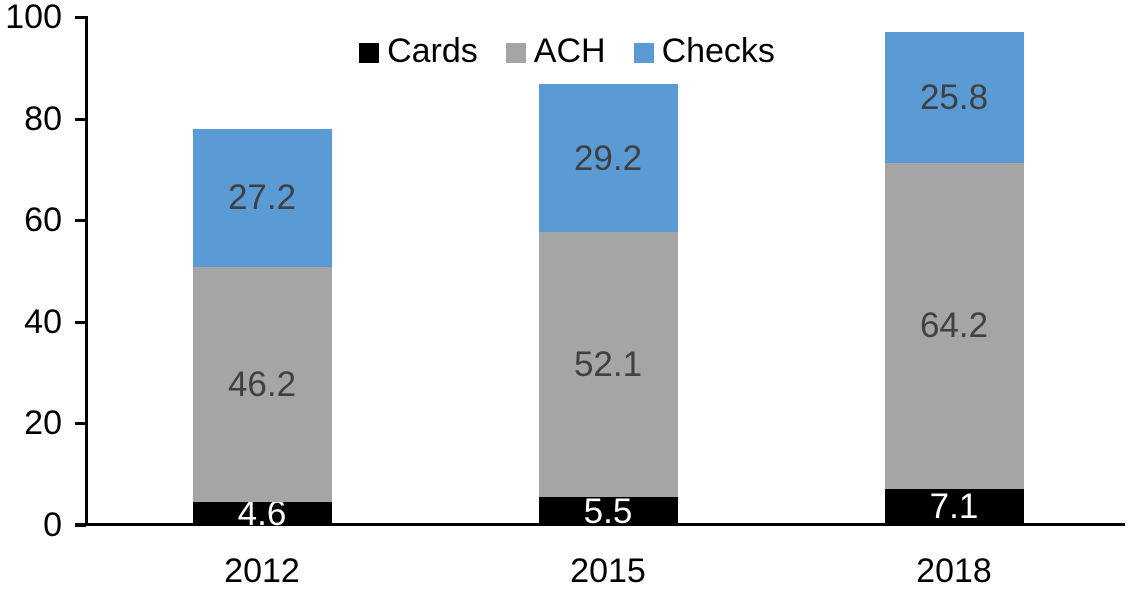 The height and width of the screenshot is (599, 1134). Describe the element at coordinates (43, 321) in the screenshot. I see `y-tick-label-40: 40` at that location.